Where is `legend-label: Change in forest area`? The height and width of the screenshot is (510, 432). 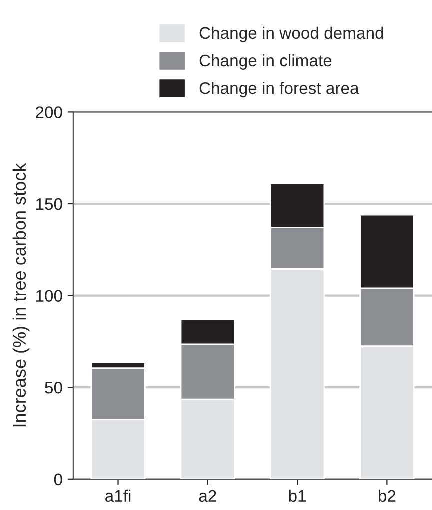 legend-label: Change in forest area is located at coordinates (280, 90).